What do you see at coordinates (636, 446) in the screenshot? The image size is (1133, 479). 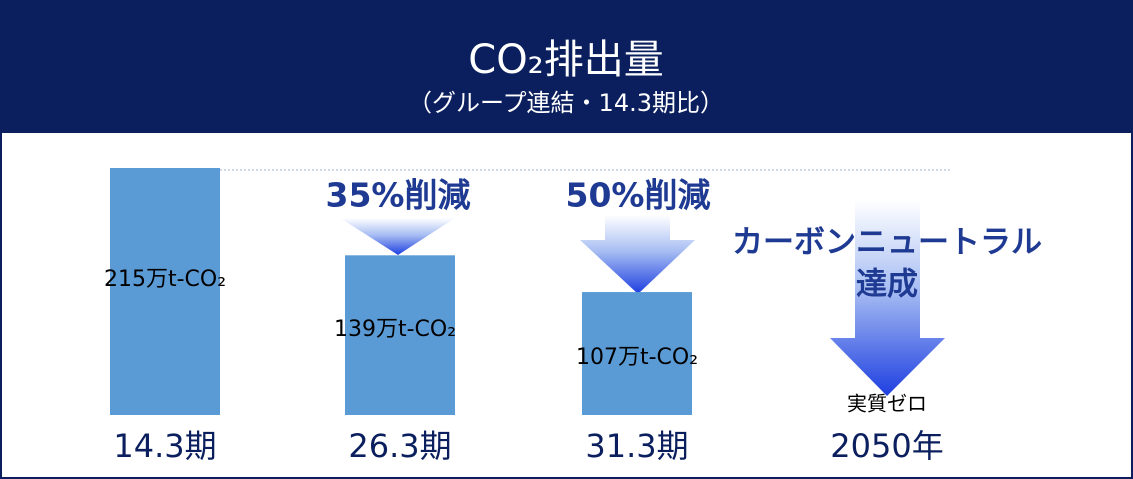 I see `x-tick-label: 31.3期` at bounding box center [636, 446].